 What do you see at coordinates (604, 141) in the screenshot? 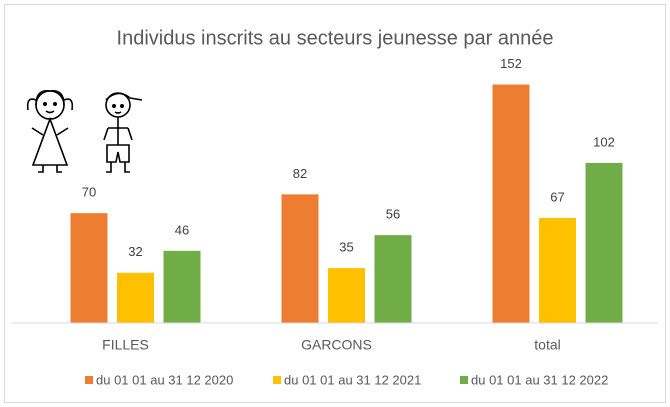
I see `data-label: 102` at bounding box center [604, 141].